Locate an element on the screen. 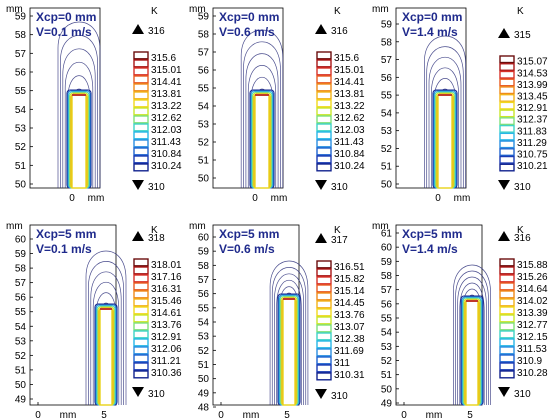 The height and width of the screenshot is (419, 550). x-tick-label: 0 is located at coordinates (72, 198).